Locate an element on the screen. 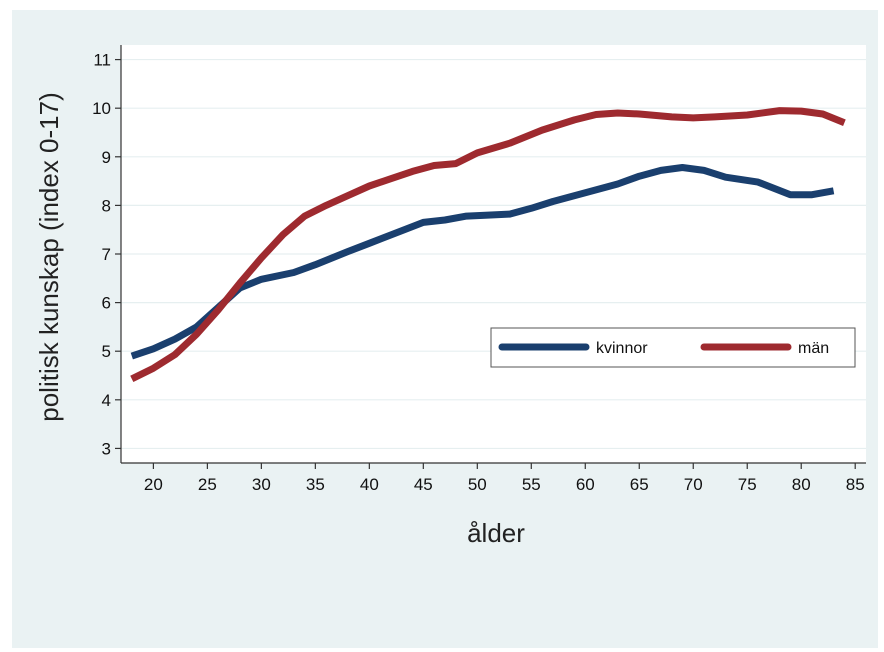 The width and height of the screenshot is (884, 652). y-tick-label: 11 is located at coordinates (102, 60).